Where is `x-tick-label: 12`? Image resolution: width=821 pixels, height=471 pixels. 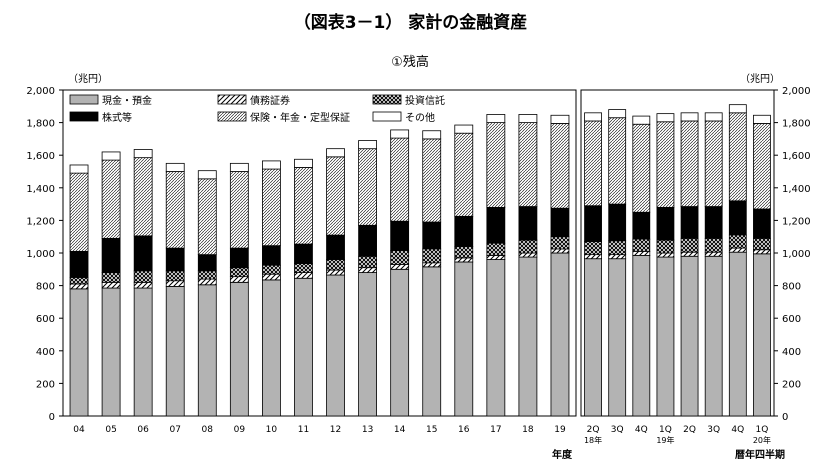
x-tick-label: 12 is located at coordinates (335, 430).